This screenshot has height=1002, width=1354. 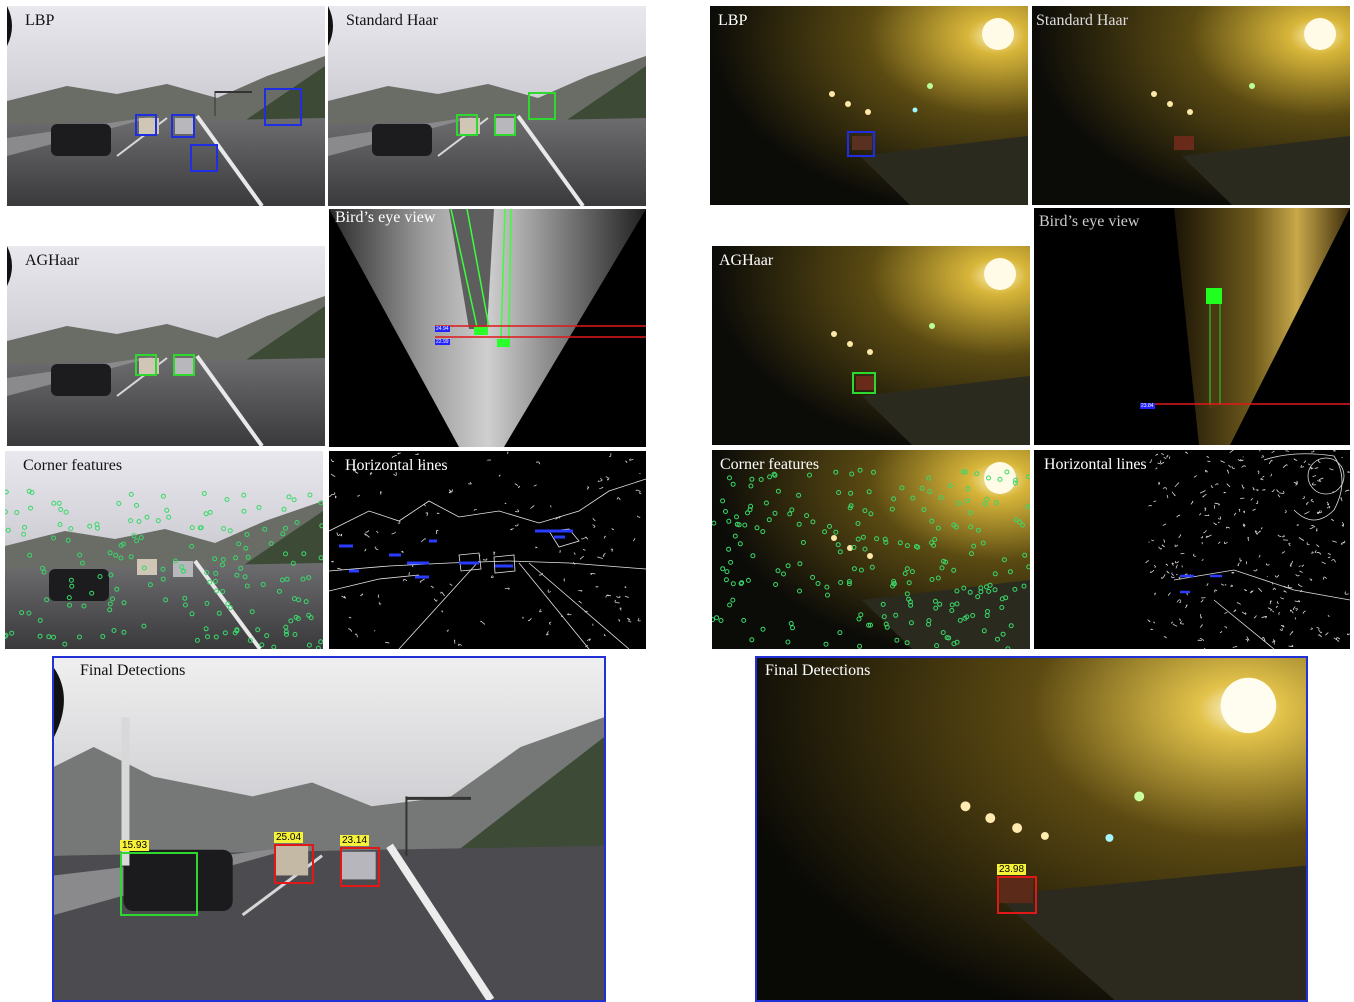 I want to click on right-birds-eye-score: 23.84, so click(x=1147, y=406).